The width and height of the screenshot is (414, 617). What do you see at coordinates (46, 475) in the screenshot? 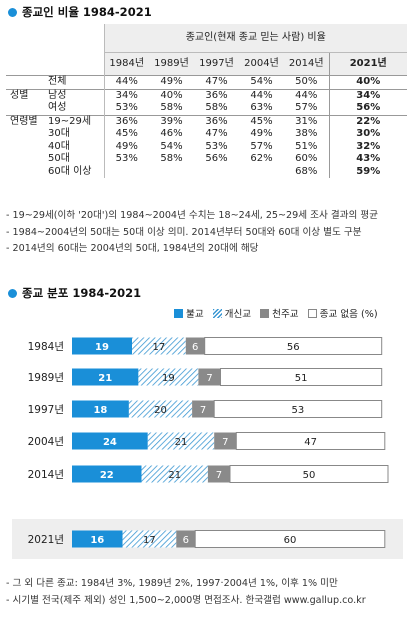
I see `category-label: 2014년` at bounding box center [46, 475].